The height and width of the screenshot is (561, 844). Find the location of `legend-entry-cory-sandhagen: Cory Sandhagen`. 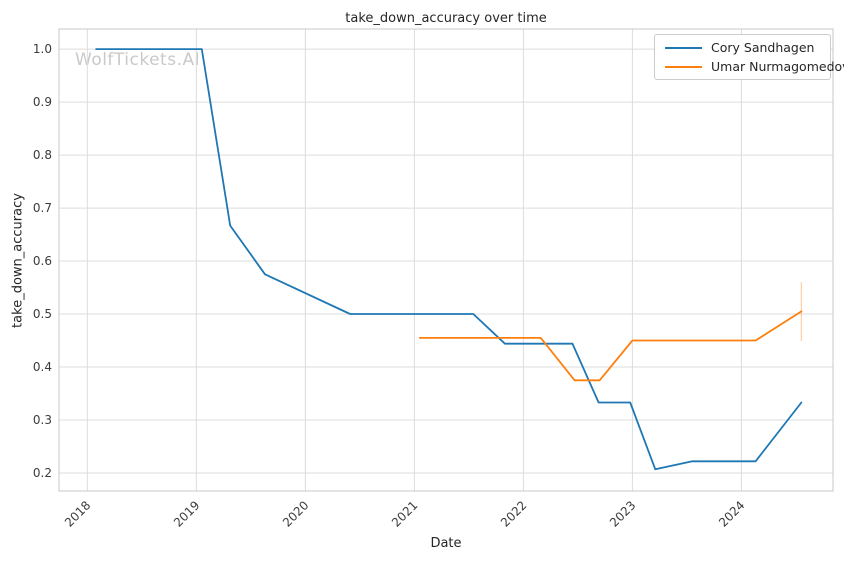

legend-entry-cory-sandhagen: Cory Sandhagen is located at coordinates (743, 47).